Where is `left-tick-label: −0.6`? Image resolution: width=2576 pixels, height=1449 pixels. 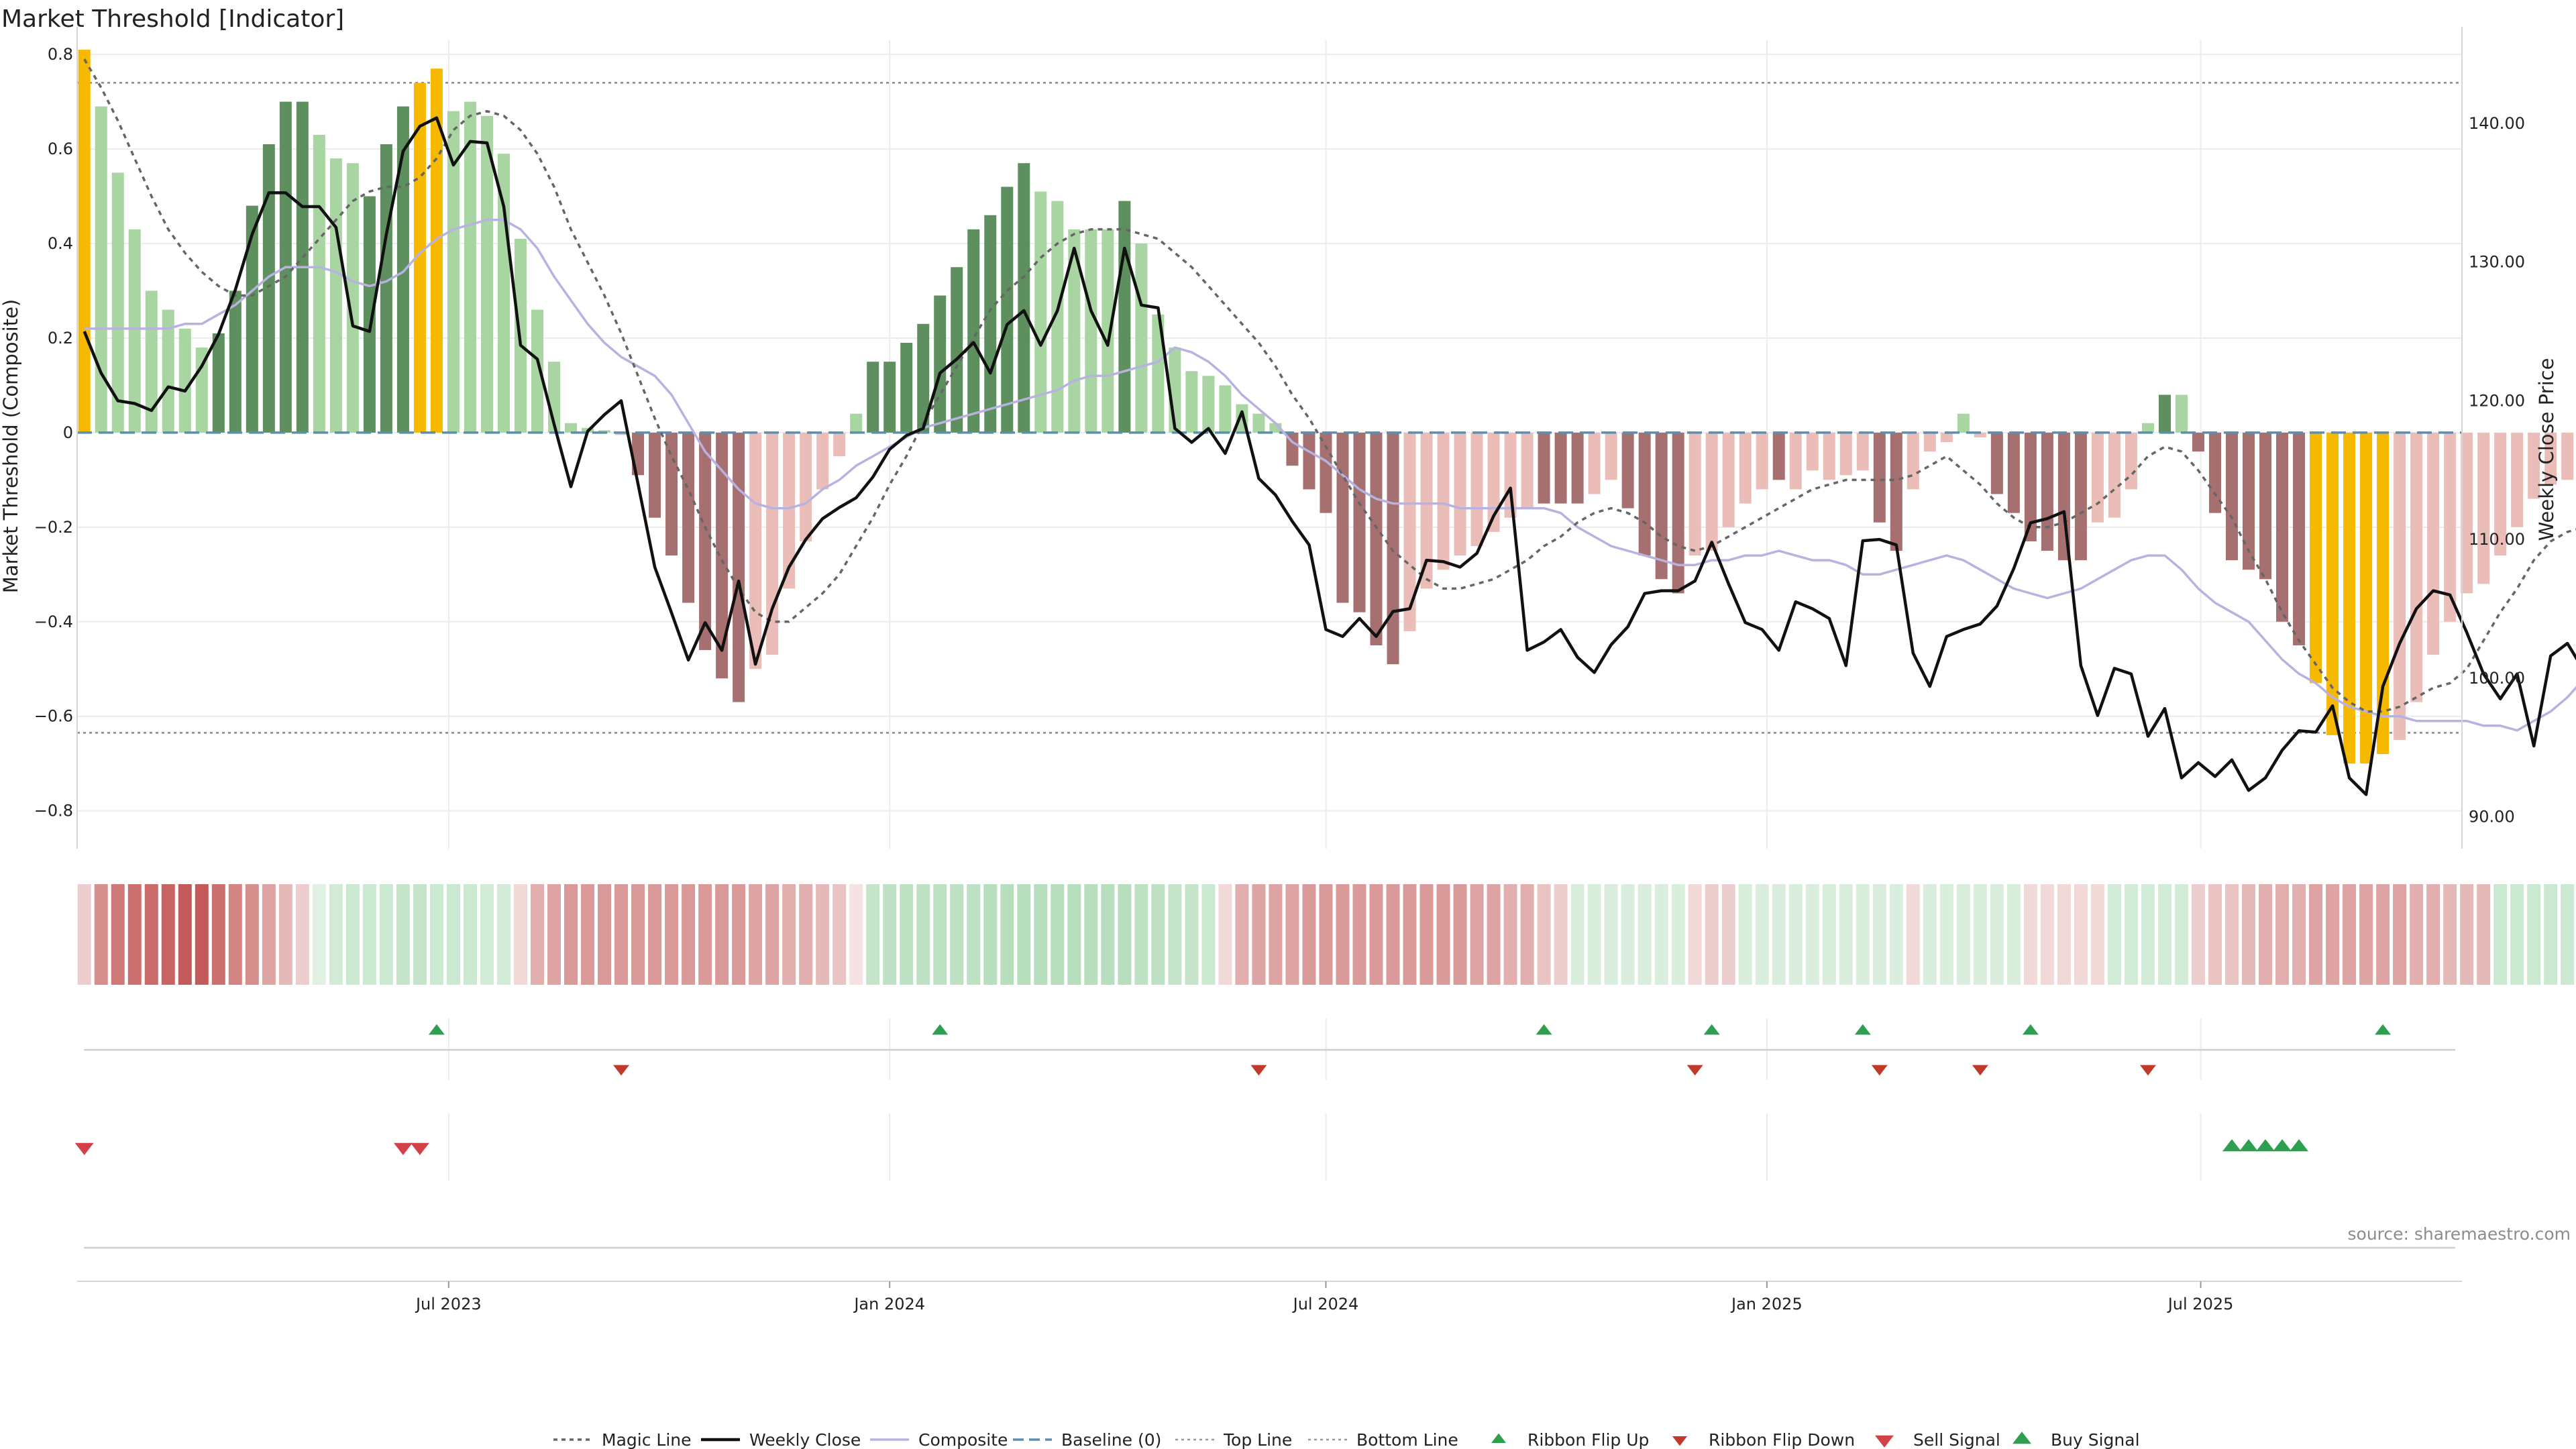
left-tick-label: −0.6 is located at coordinates (53, 716).